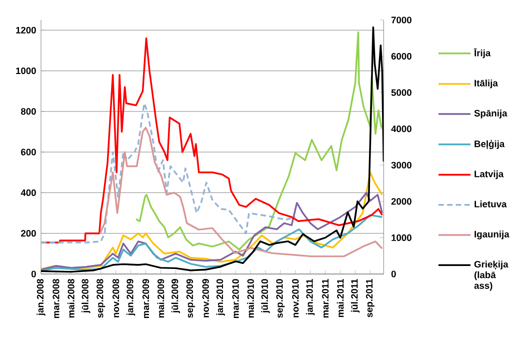 The width and height of the screenshot is (519, 348). Describe the element at coordinates (489, 175) in the screenshot. I see `legend-label: Latvija` at that location.